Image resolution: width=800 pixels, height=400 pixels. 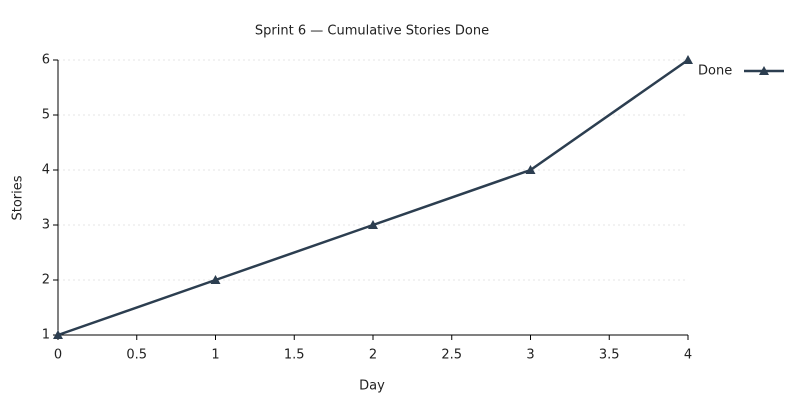 What do you see at coordinates (451, 355) in the screenshot?
I see `x-tick-label: 2.5` at bounding box center [451, 355].